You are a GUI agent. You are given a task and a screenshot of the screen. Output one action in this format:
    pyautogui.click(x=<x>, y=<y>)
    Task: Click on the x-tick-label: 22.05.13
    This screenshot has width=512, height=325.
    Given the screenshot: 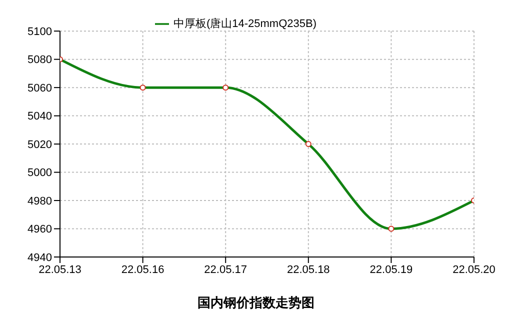 What is the action you would take?
    pyautogui.click(x=60, y=270)
    